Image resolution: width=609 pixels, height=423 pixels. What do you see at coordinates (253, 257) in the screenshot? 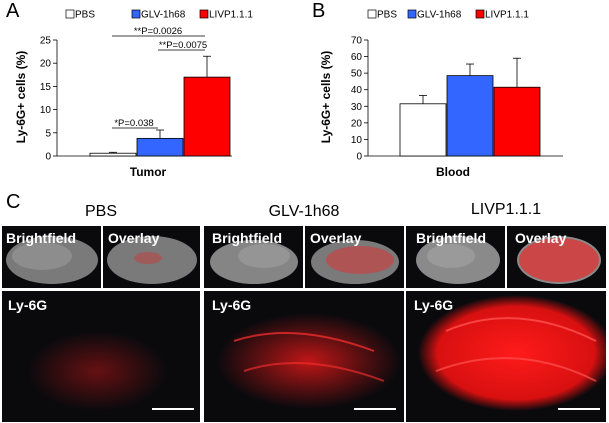
I see `brightfield-image-glv: Brightfield` at bounding box center [253, 257].